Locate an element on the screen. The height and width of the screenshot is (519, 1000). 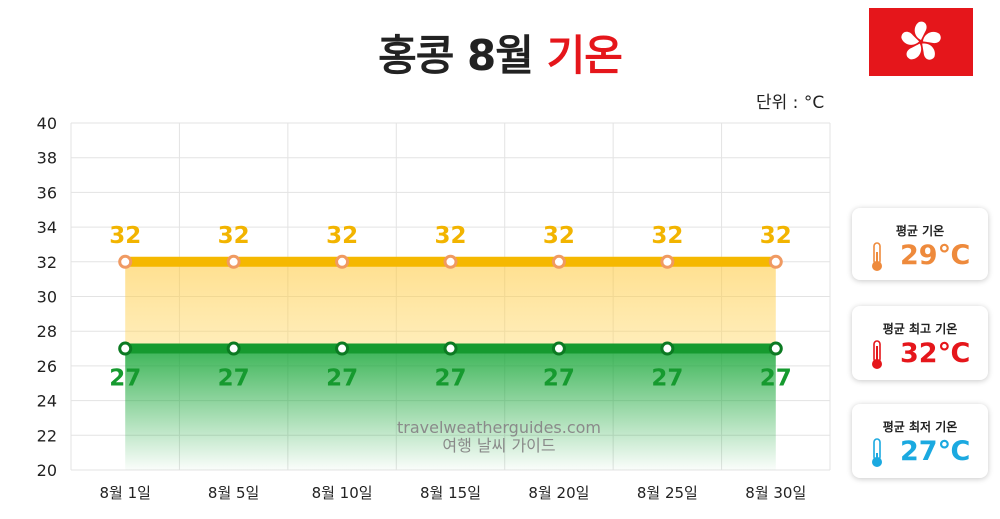
y-tick-label: 22 is located at coordinates (47, 435).